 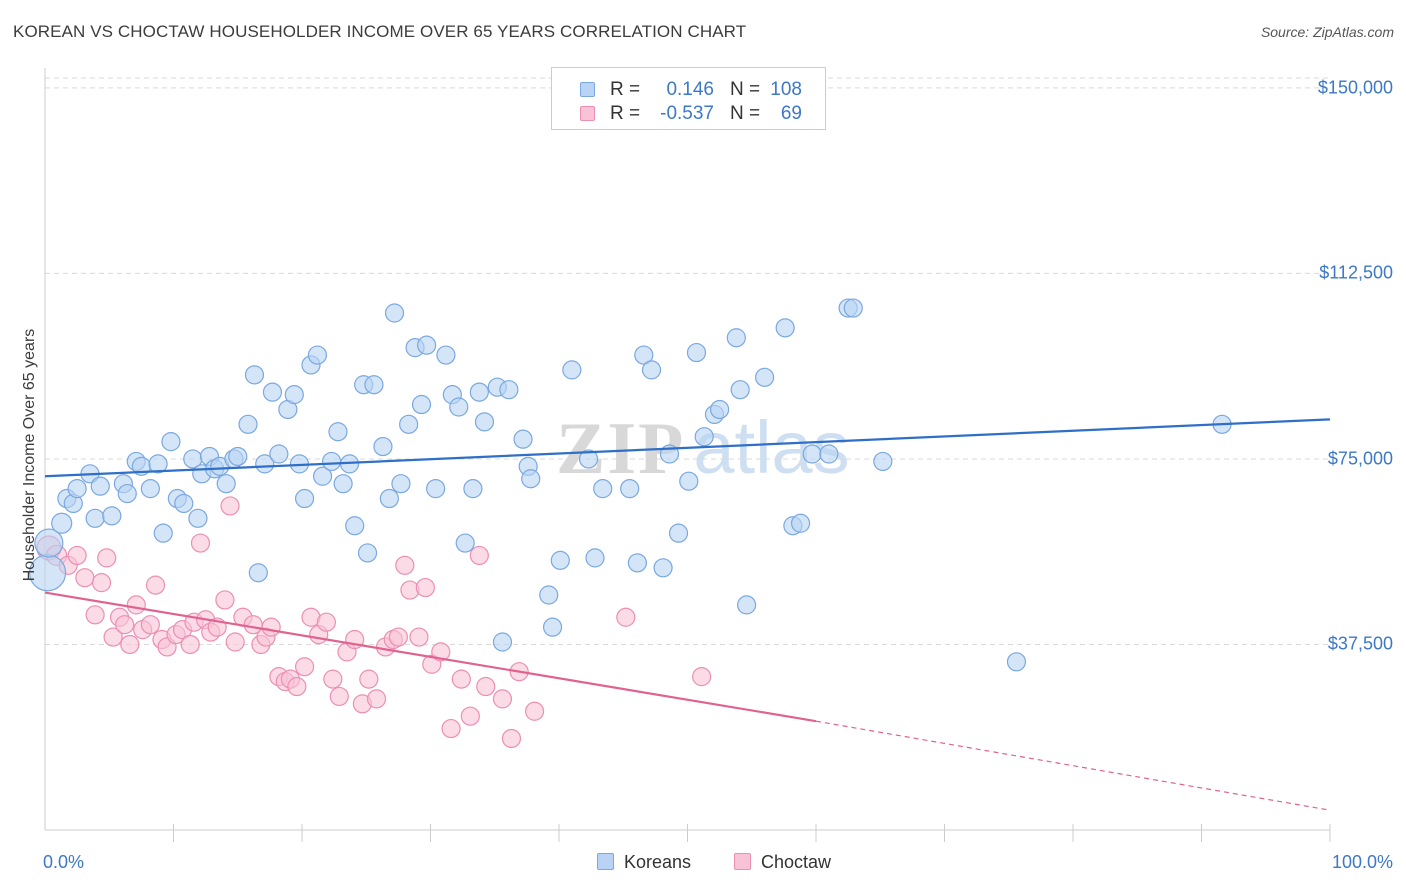 What do you see at coordinates (742, 861) in the screenshot?
I see `choctaw-legend-swatch` at bounding box center [742, 861].